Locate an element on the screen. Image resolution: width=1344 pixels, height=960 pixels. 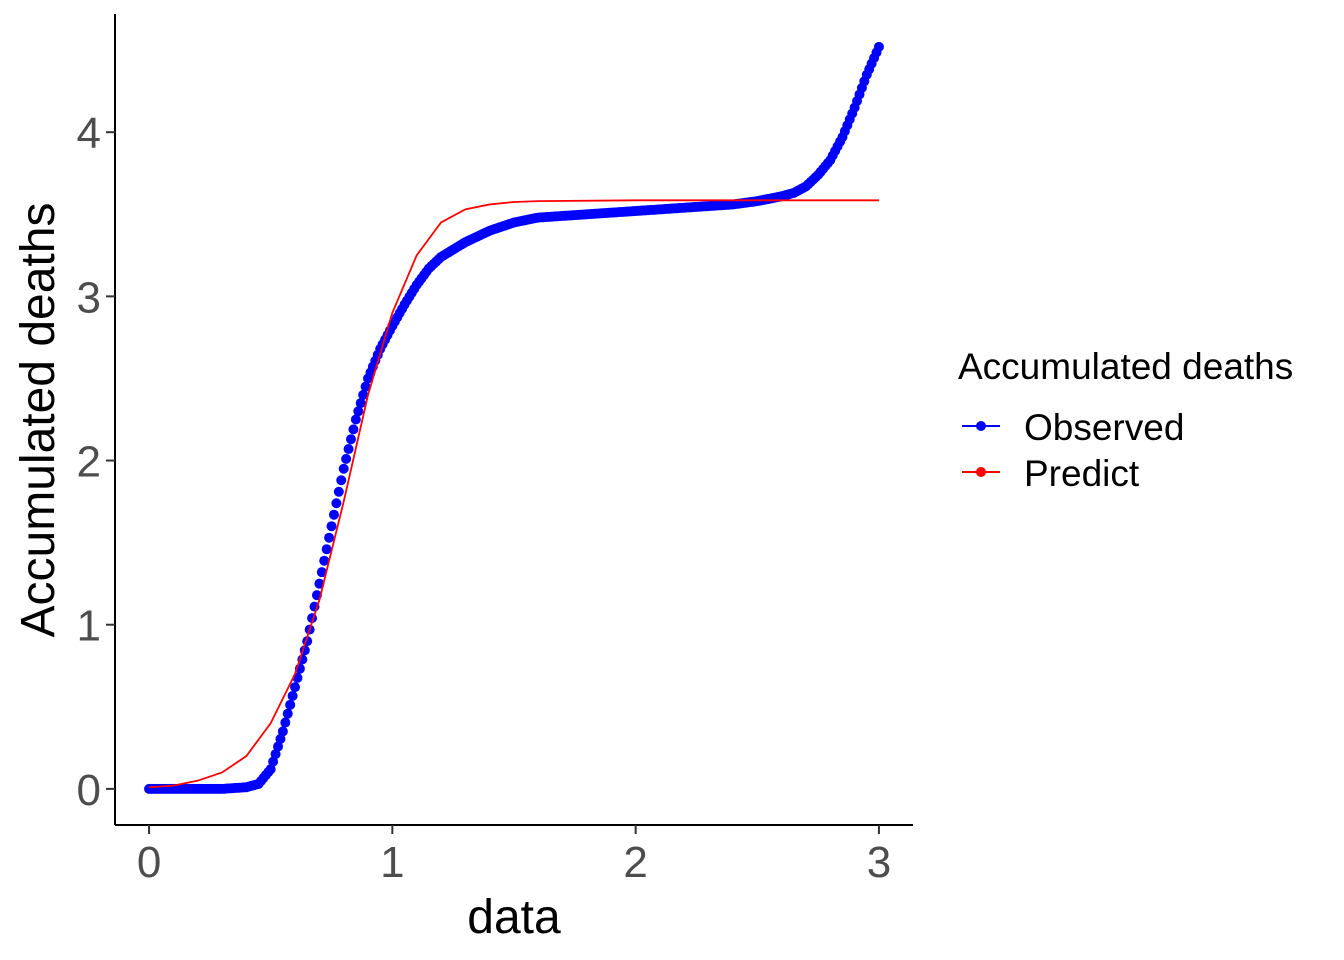
y-ticks: 0 1 2 3 4 is located at coordinates (96, 462).